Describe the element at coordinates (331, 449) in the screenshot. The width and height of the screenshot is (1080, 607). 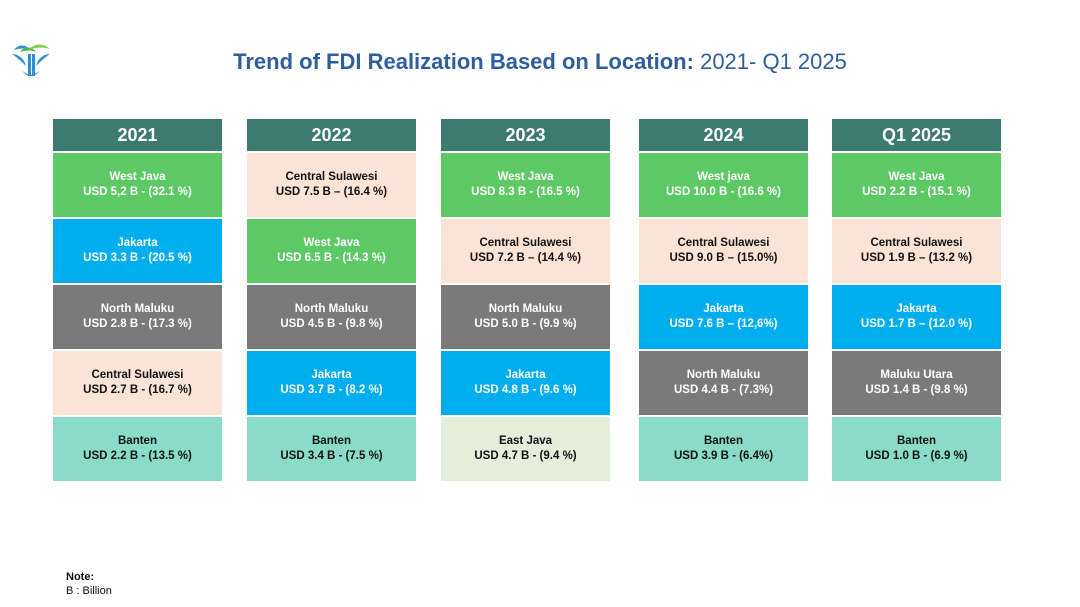
I see `region-cell: Banten USD 3.4 B - (7.5 %)` at that location.